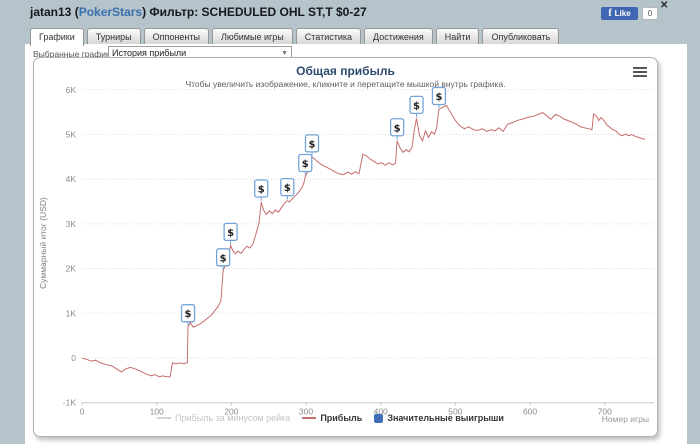 The image size is (700, 444). I want to click on chart-menu-icon, so click(640, 73).